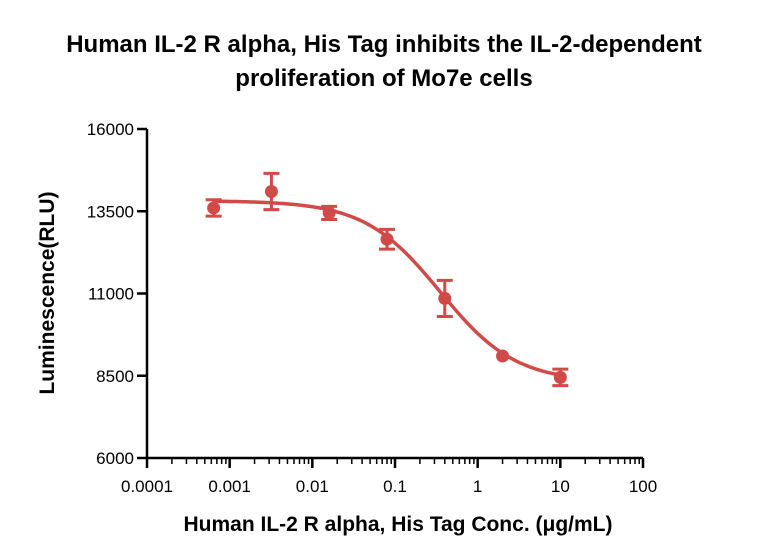 This screenshot has height=559, width=768. Describe the element at coordinates (115, 458) in the screenshot. I see `y-tick-label: 6000` at that location.